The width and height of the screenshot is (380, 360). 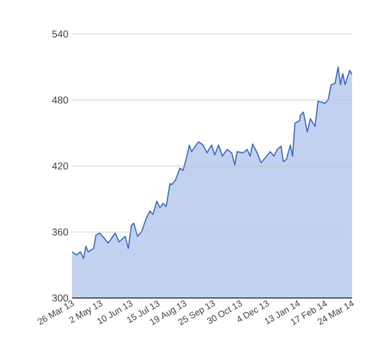 I want to click on y-tick-label: 360, so click(x=60, y=232).